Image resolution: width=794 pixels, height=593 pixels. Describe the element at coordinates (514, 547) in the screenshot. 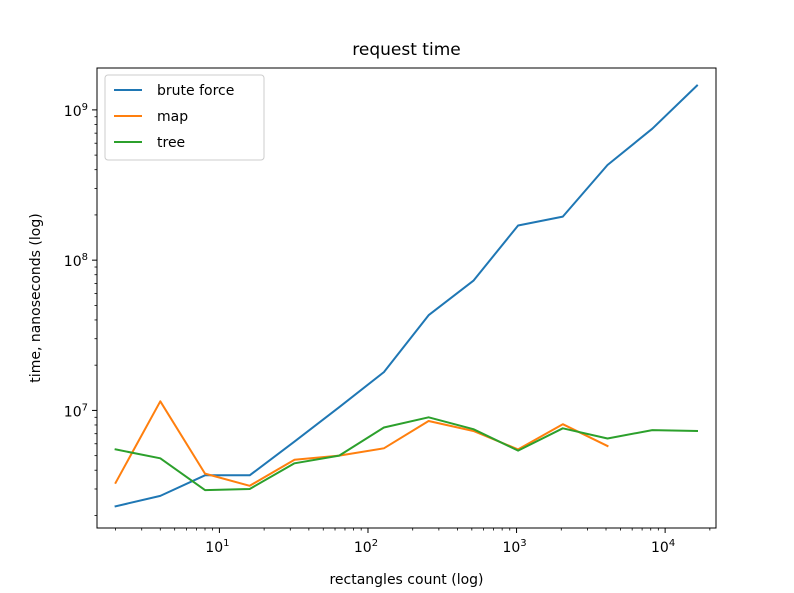

I see `x-tick-label: 103` at that location.